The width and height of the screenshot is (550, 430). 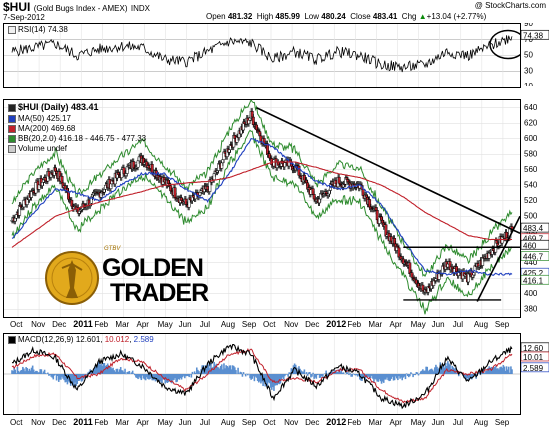 I want to click on x-tick-label: Dec, so click(x=312, y=422).